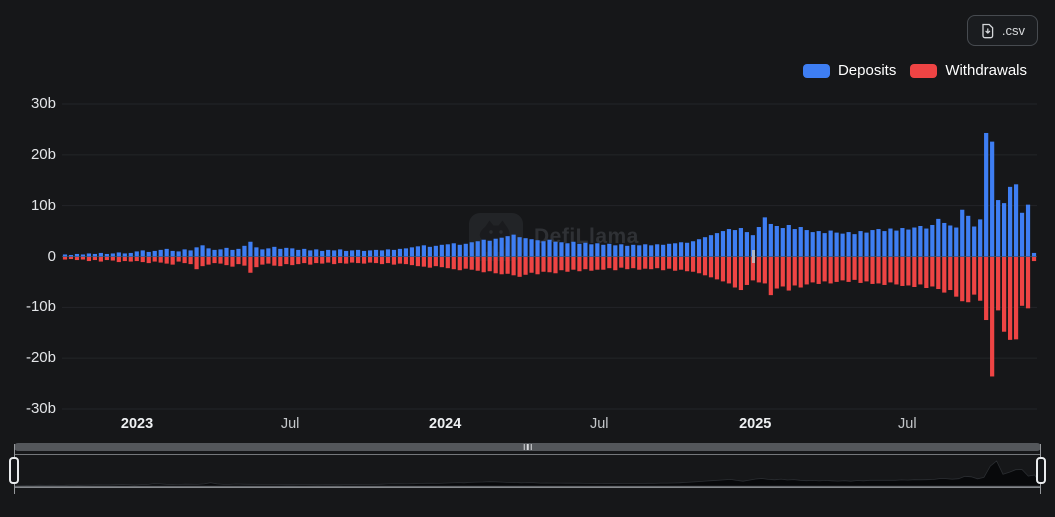  I want to click on legend-item-withdrawals: Withdrawals, so click(968, 70).